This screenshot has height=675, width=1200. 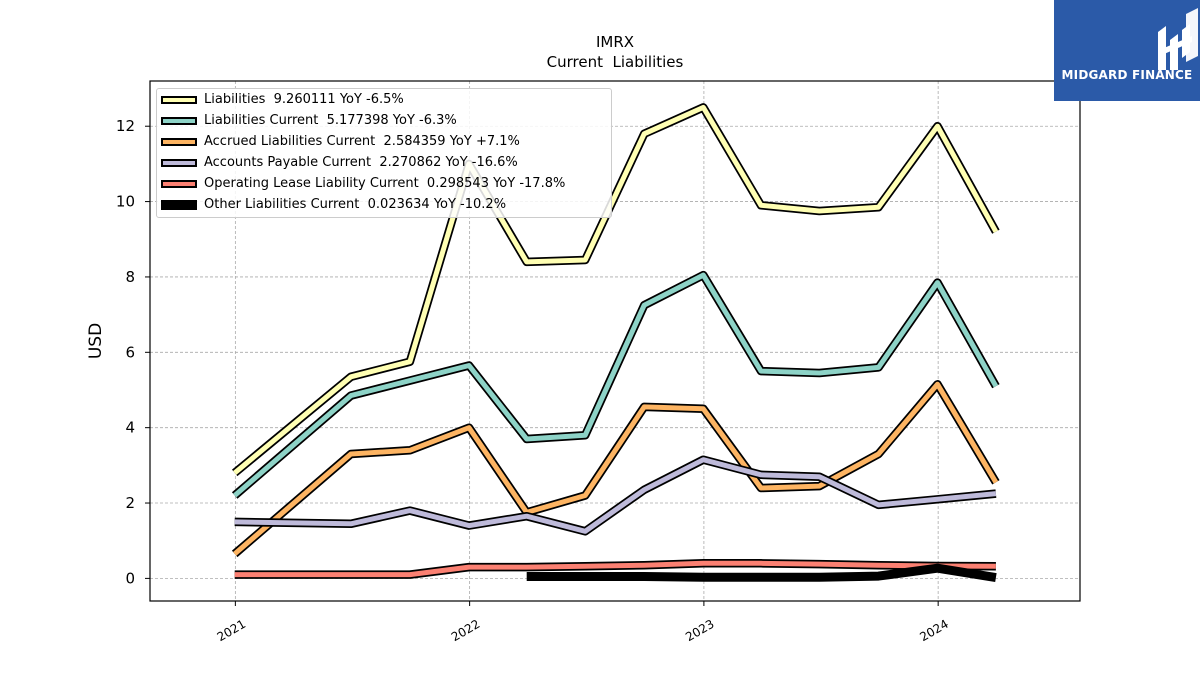 I want to click on y-tick-label: 4, so click(x=130, y=428).